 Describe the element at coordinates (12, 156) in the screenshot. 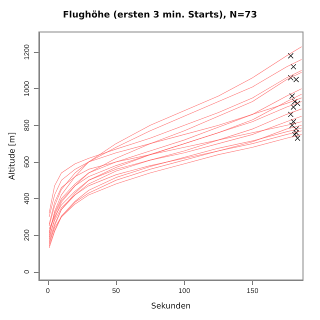

I see `y-axis-title: Altitude [m]` at that location.